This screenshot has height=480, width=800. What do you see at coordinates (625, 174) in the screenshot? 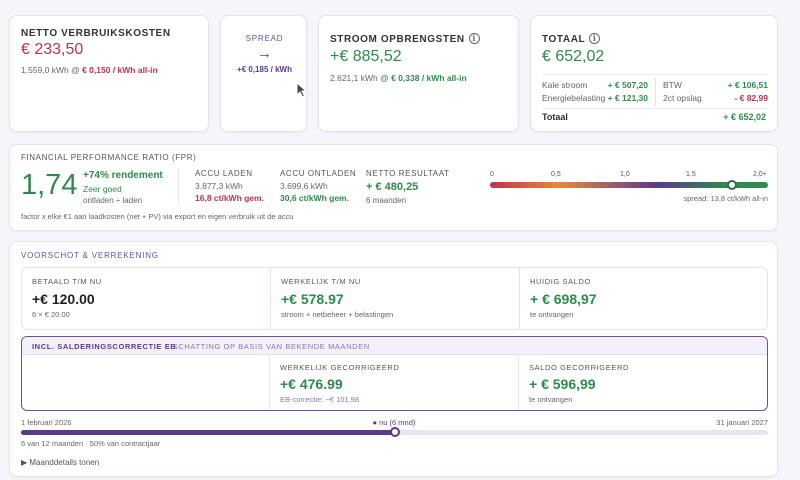
I see `fpr-scale-tick-2: 1,0` at bounding box center [625, 174].